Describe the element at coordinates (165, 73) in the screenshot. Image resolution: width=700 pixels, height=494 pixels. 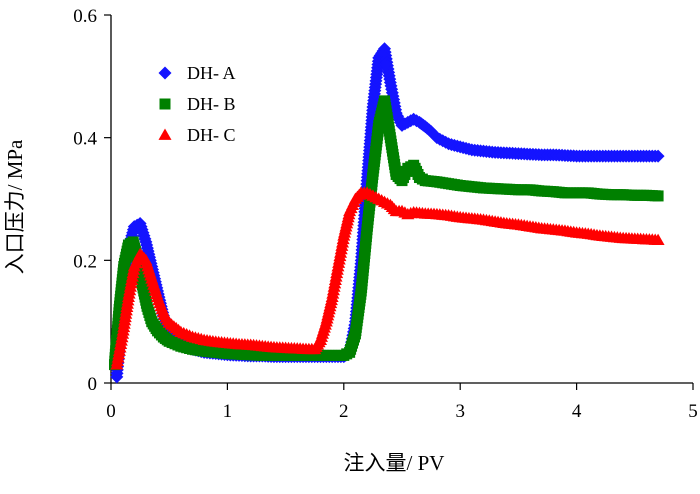
I see `legend-marker-diamond` at that location.